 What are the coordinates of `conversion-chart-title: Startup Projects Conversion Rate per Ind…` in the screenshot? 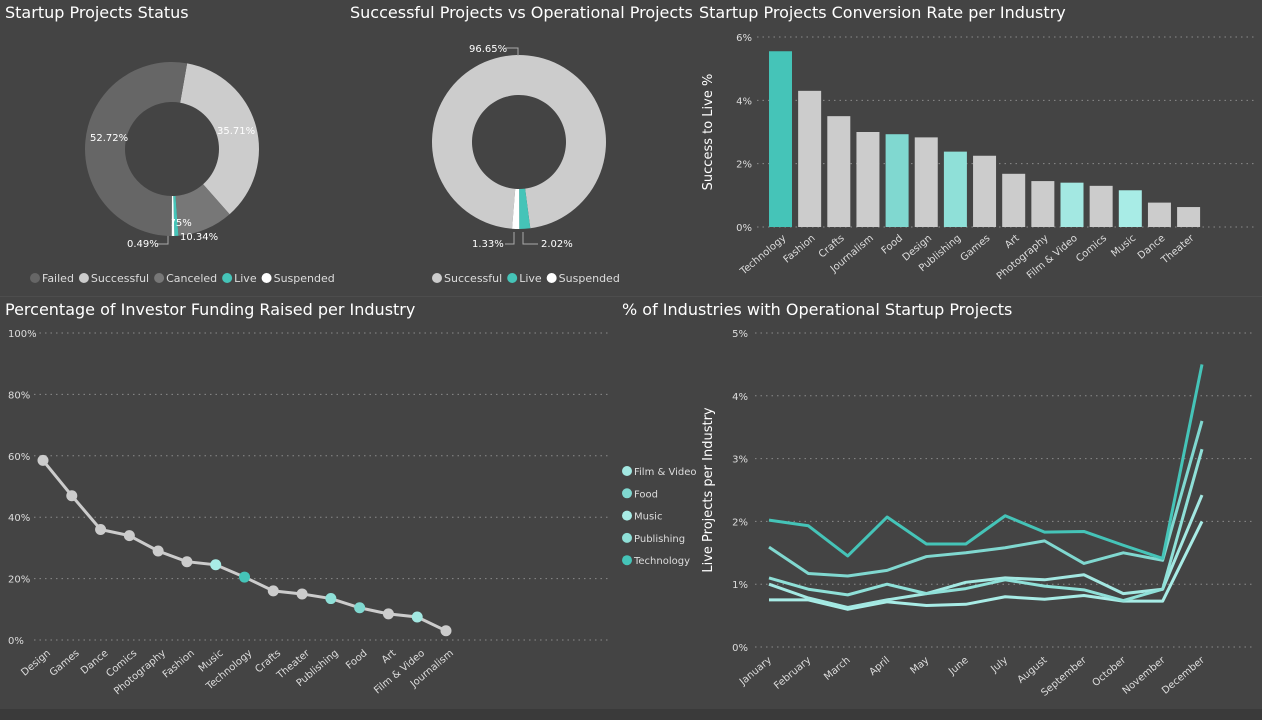 It's located at (882, 12).